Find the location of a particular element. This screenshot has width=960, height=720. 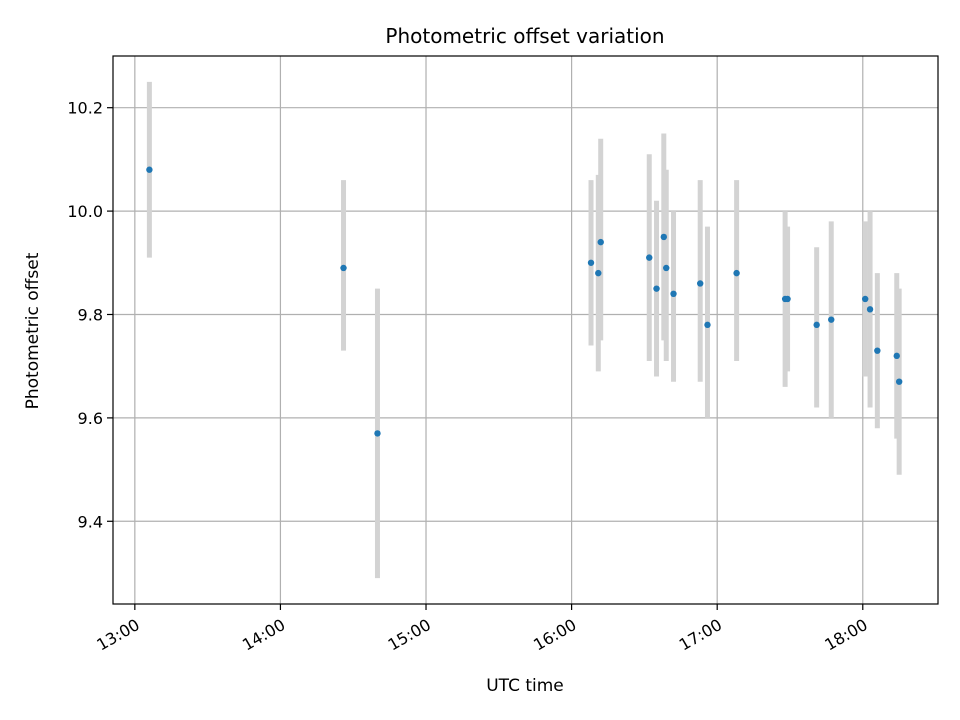

y-axis-ticks: 9.4 9.6 9.8 10.0 10.2 is located at coordinates (90, 315).